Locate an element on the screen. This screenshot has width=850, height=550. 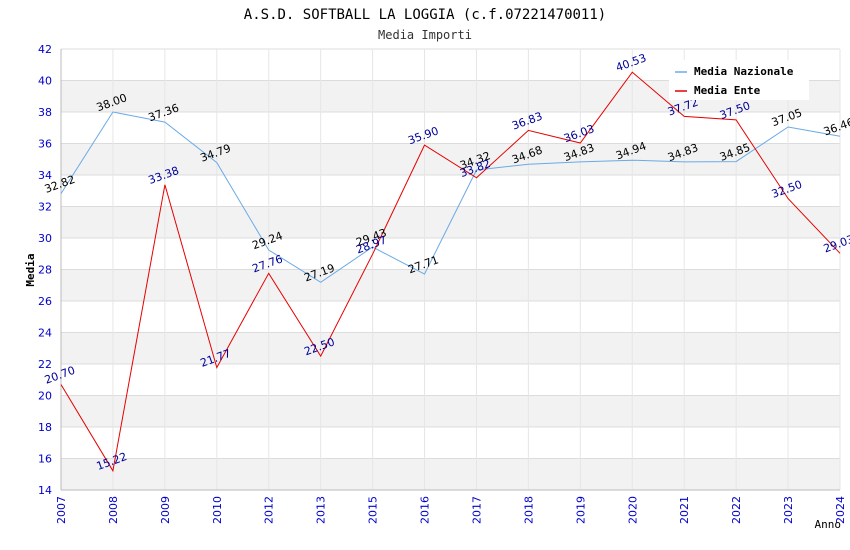
legend-label-ente: Media Ente is located at coordinates (727, 90).